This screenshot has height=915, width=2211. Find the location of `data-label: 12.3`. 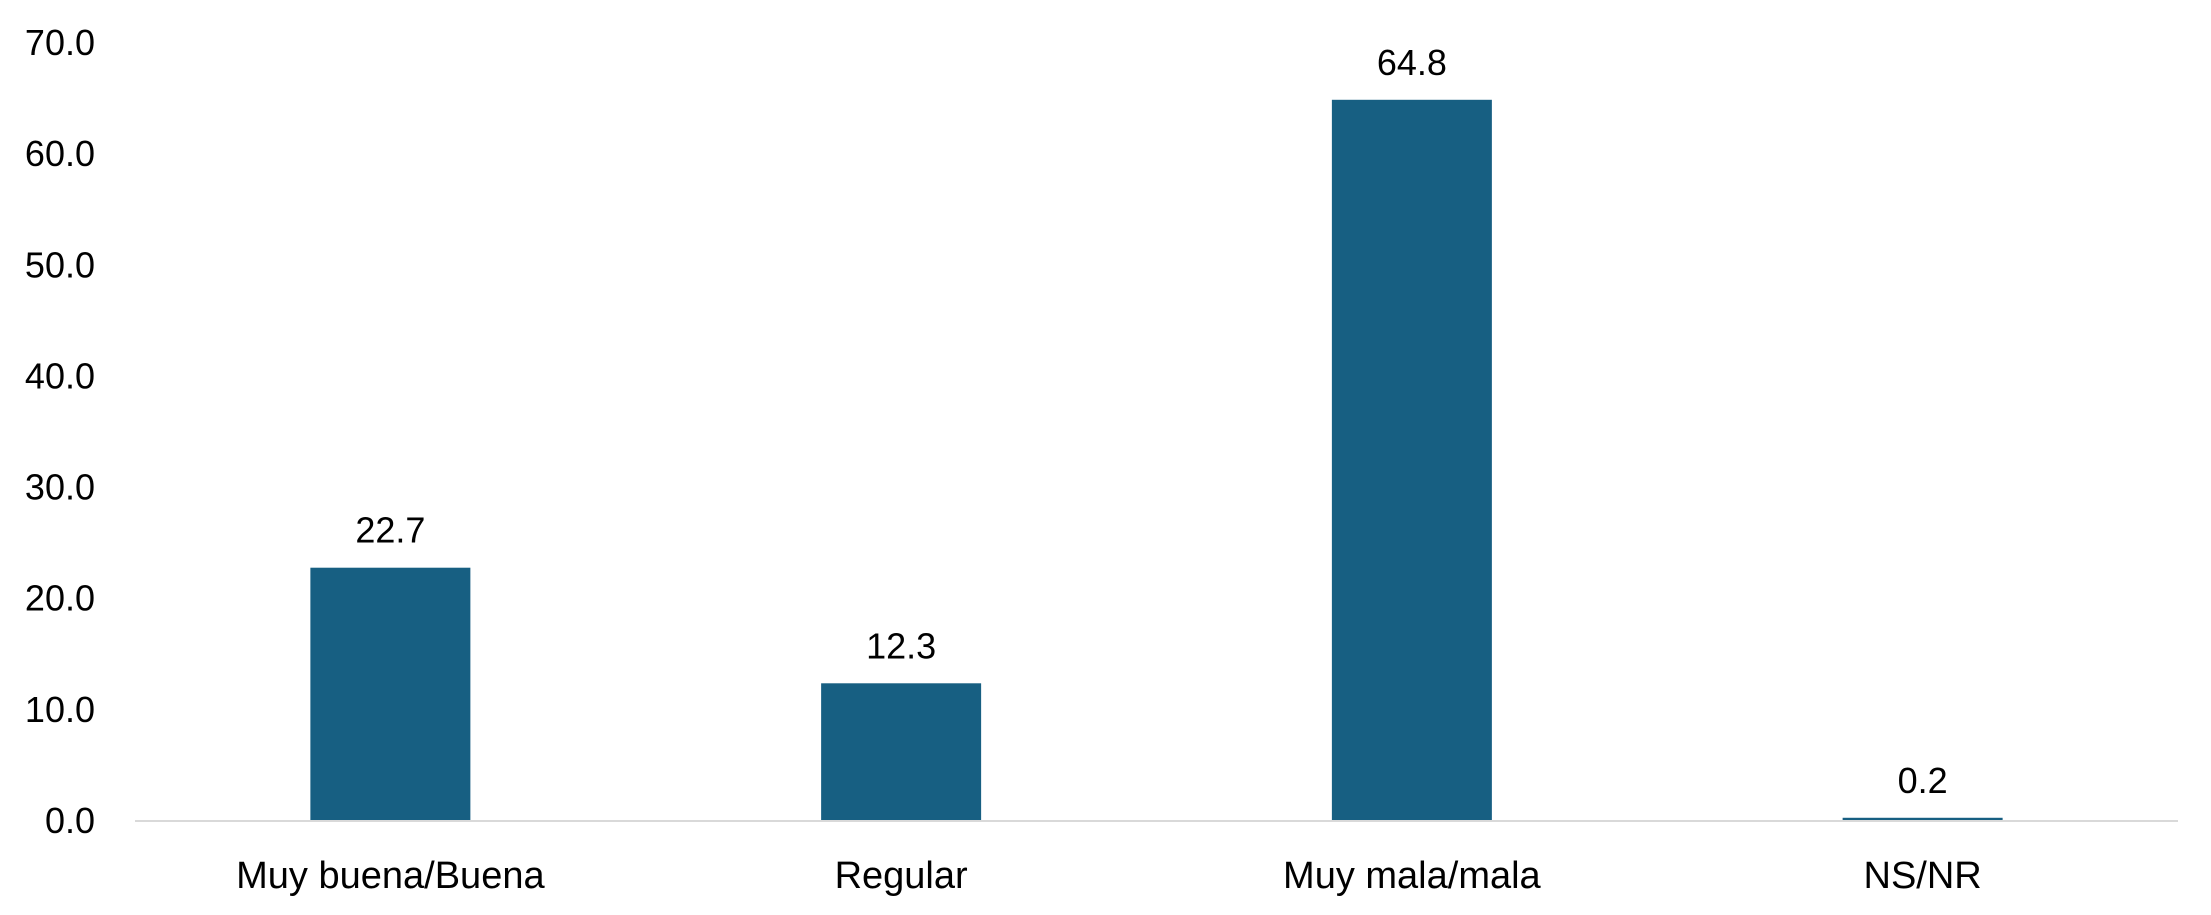

data-label: 12.3 is located at coordinates (901, 645).